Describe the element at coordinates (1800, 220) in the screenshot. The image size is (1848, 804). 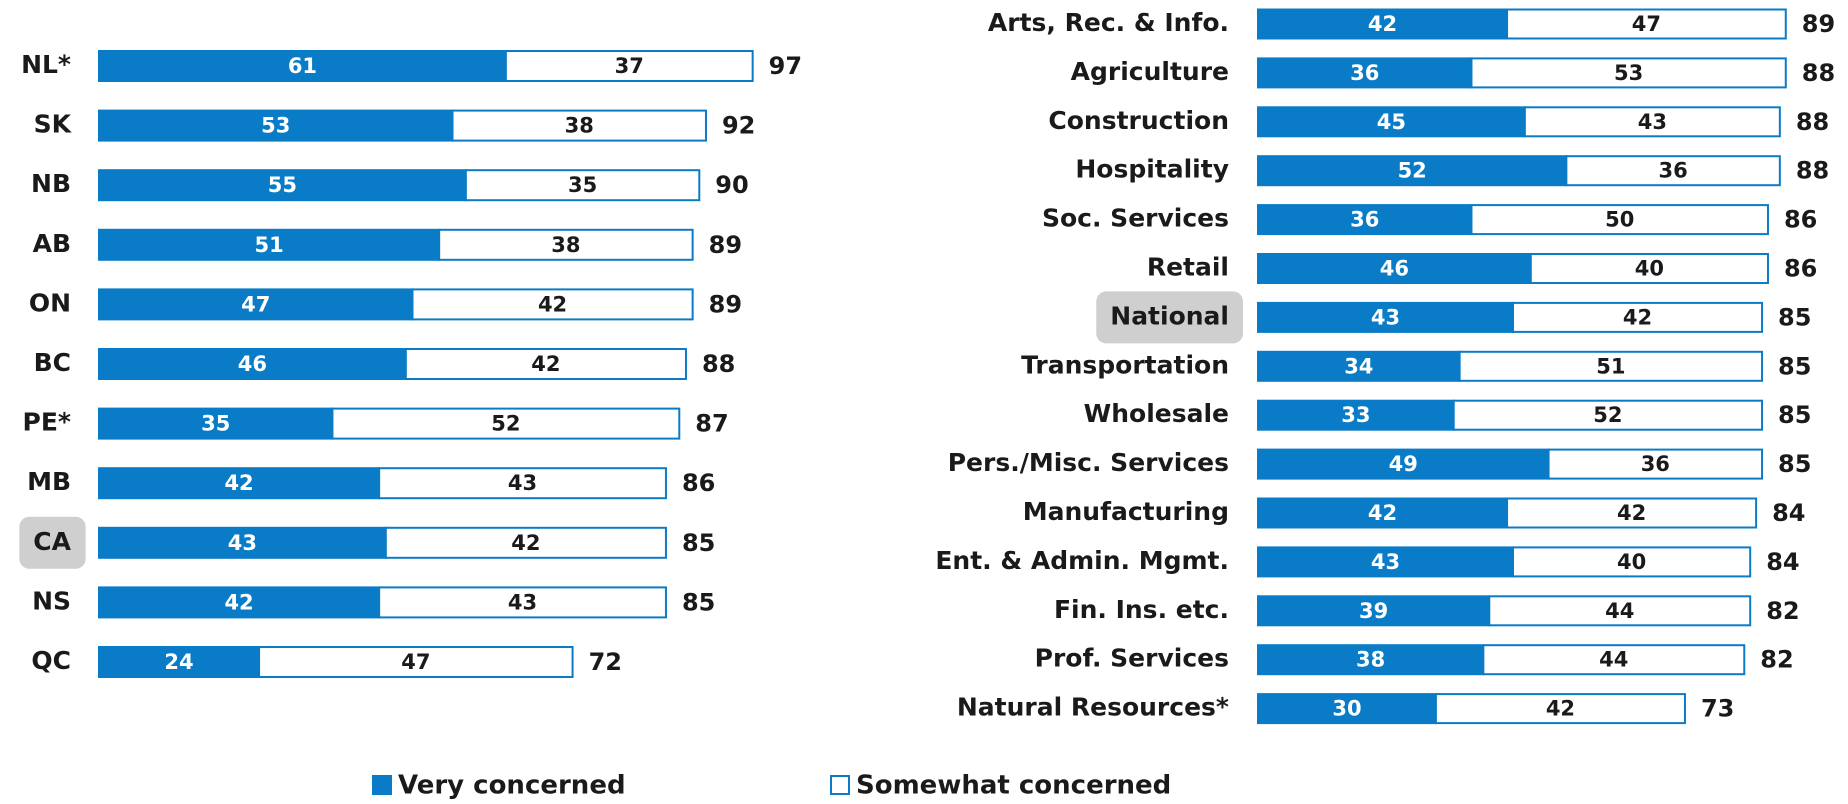
I see `total-label: 86` at that location.